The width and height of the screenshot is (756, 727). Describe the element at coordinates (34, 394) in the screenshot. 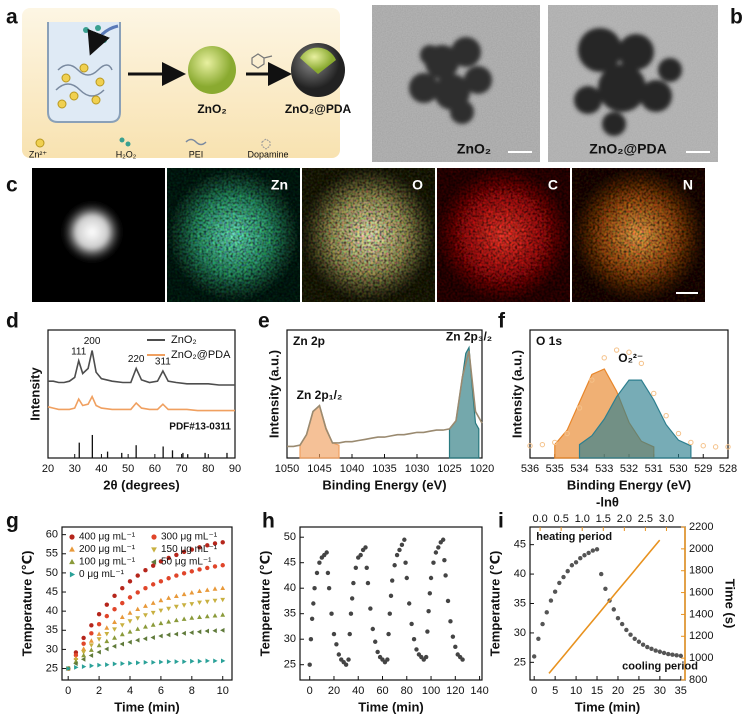

I see `y-axis-label: Intensity` at that location.